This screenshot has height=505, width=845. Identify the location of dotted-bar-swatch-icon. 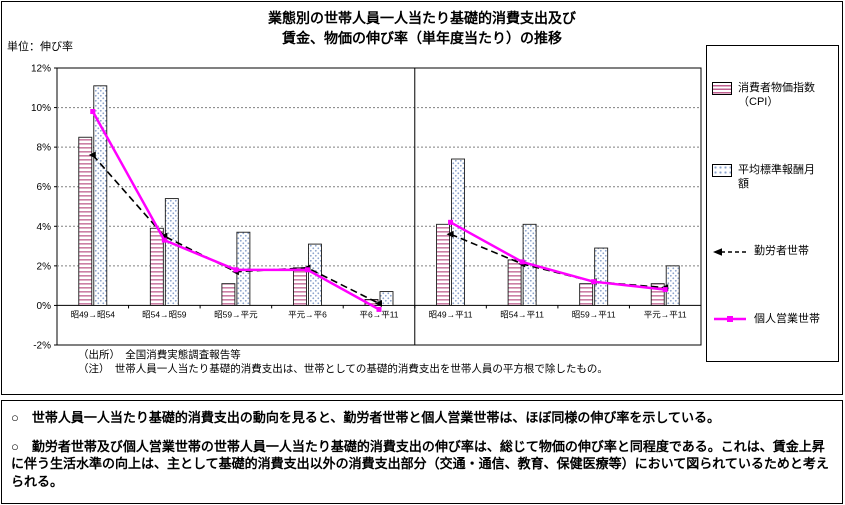
(722, 170).